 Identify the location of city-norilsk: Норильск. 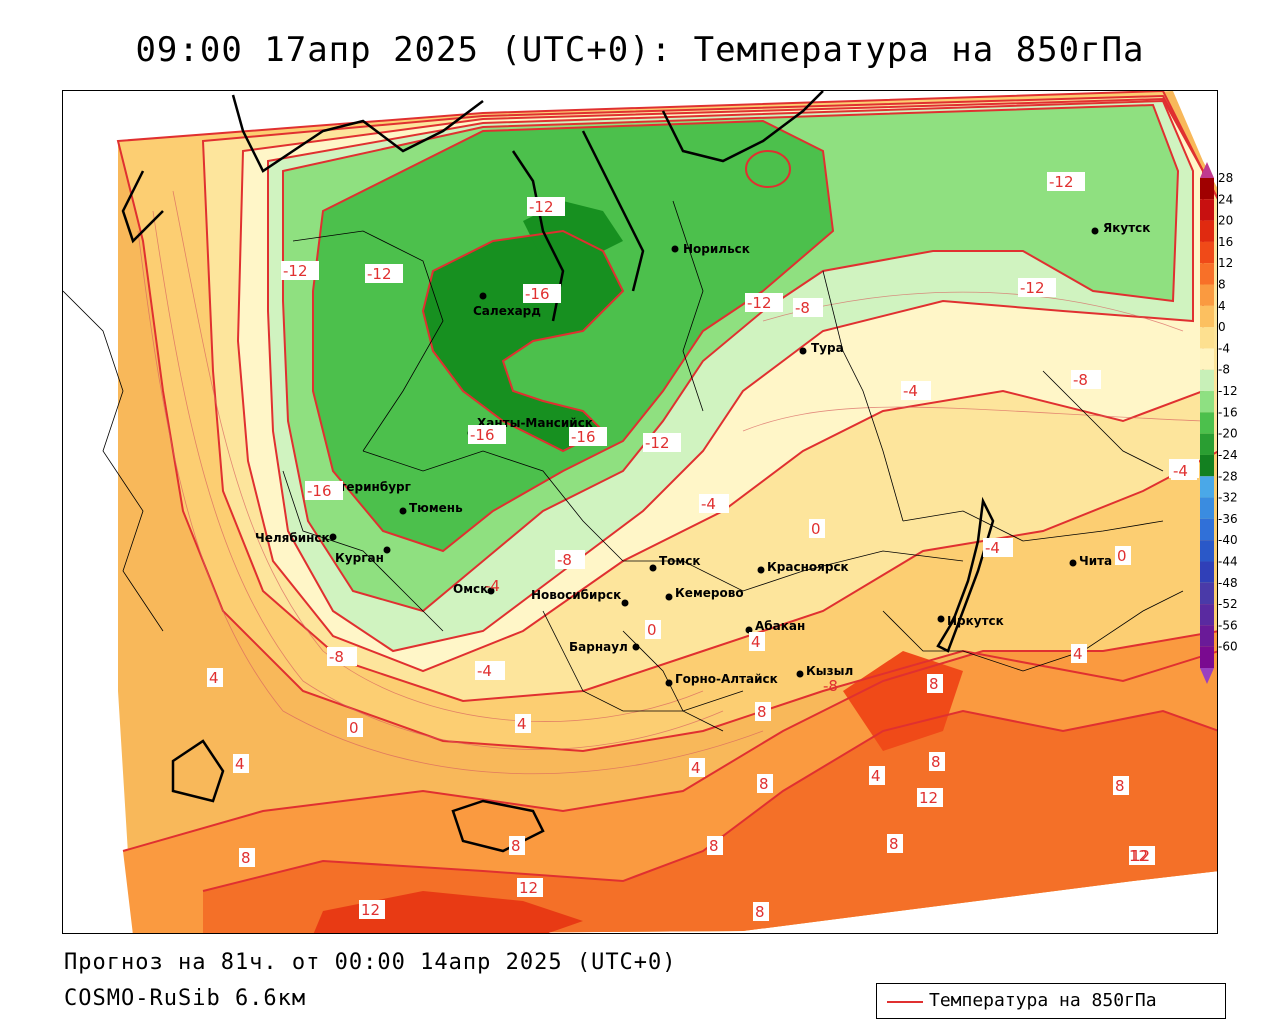
(710, 249).